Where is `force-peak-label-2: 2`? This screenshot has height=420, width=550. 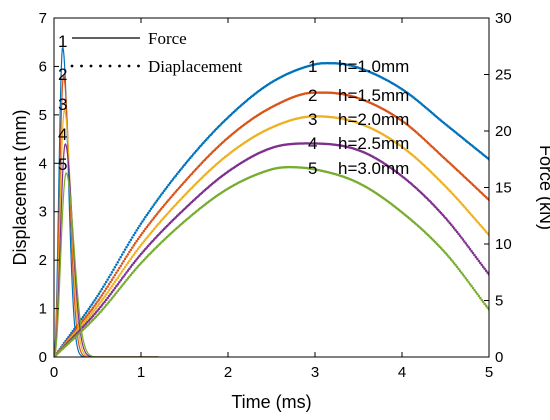 force-peak-label-2: 2 is located at coordinates (62, 74).